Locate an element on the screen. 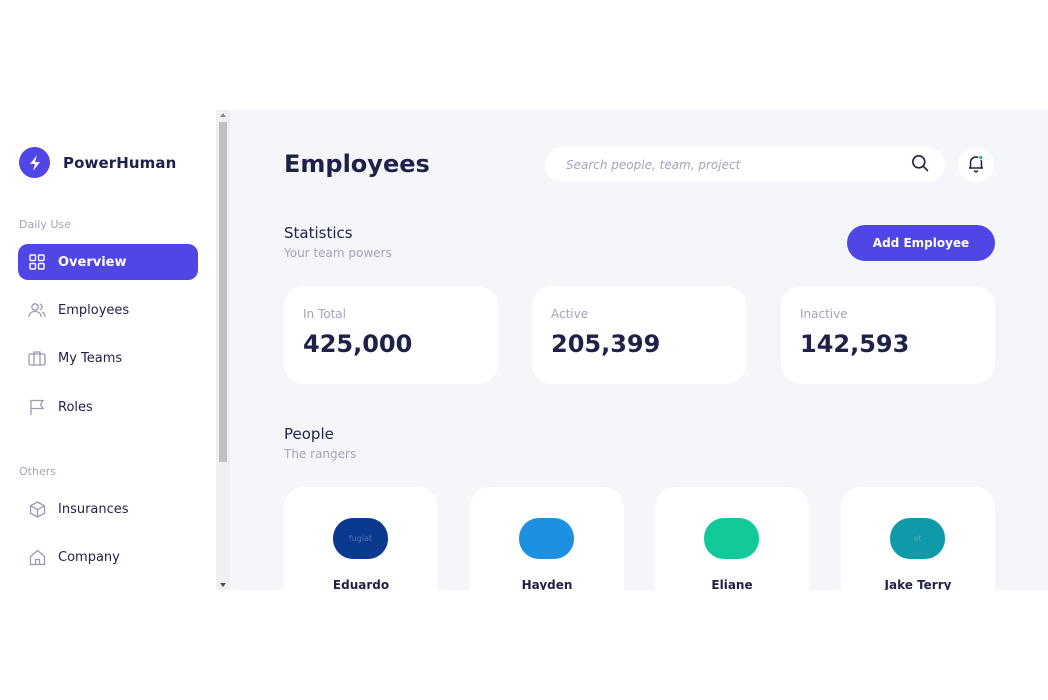 Image resolution: width=1048 pixels, height=700 pixels. stat-label: In Total is located at coordinates (324, 314).